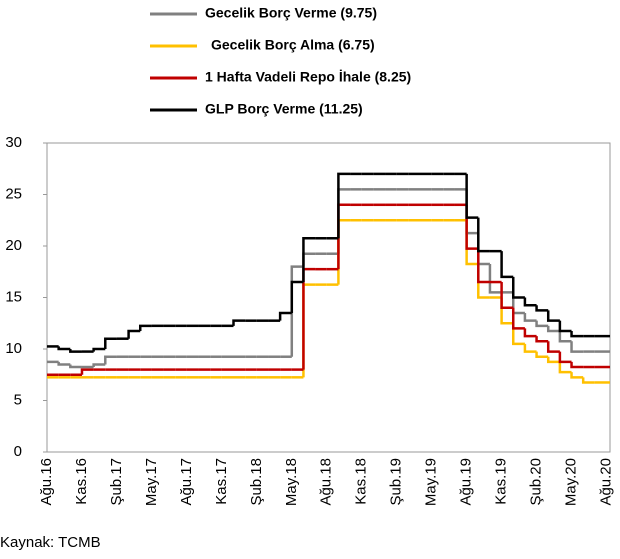  Describe the element at coordinates (18, 451) in the screenshot. I see `y-tick-label: 0` at that location.